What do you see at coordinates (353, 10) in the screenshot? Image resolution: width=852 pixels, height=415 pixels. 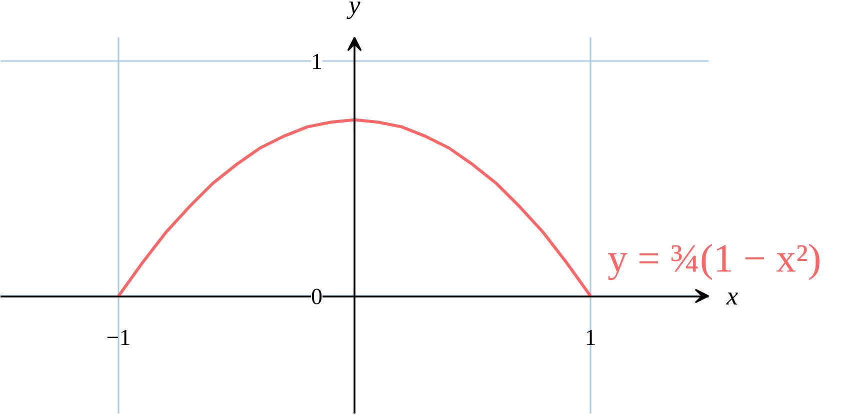 I see `y-axis-title: y` at bounding box center [353, 10].